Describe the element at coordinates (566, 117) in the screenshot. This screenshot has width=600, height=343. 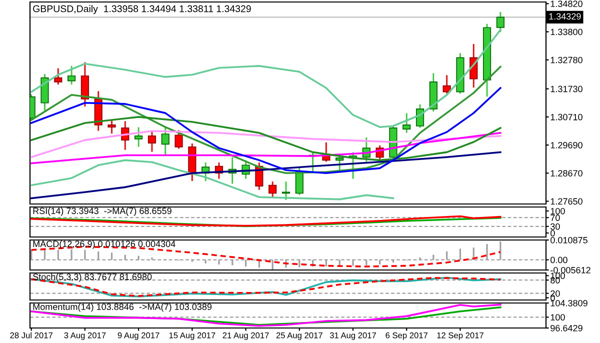
I see `y-tick-label: 1.30710` at that location.